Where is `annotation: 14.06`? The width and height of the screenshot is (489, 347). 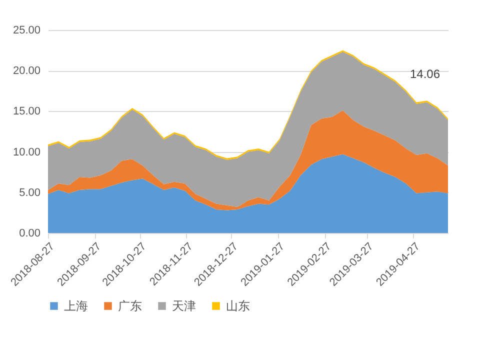 annotation: 14.06 is located at coordinates (425, 74).